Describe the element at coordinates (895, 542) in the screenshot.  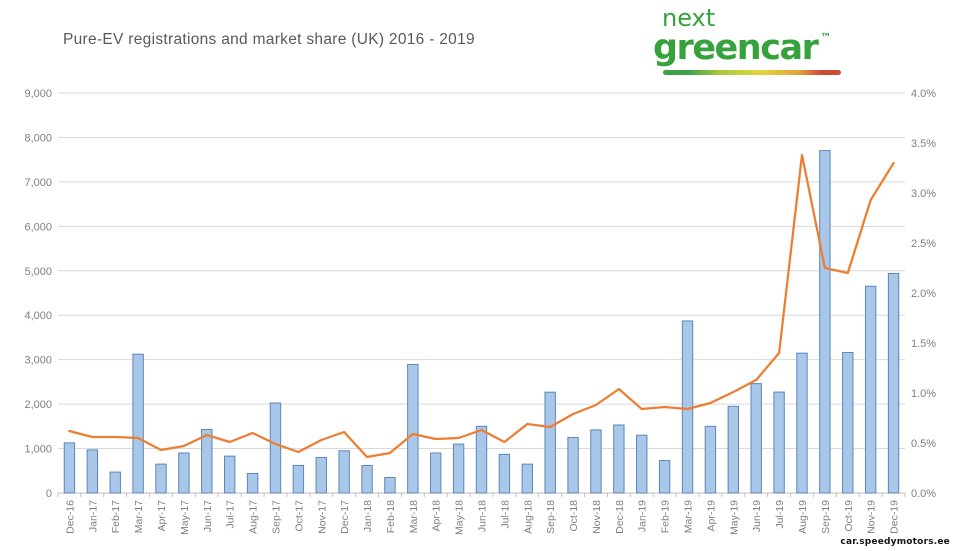
I see `watermark: car.speedymotors.ee` at that location.